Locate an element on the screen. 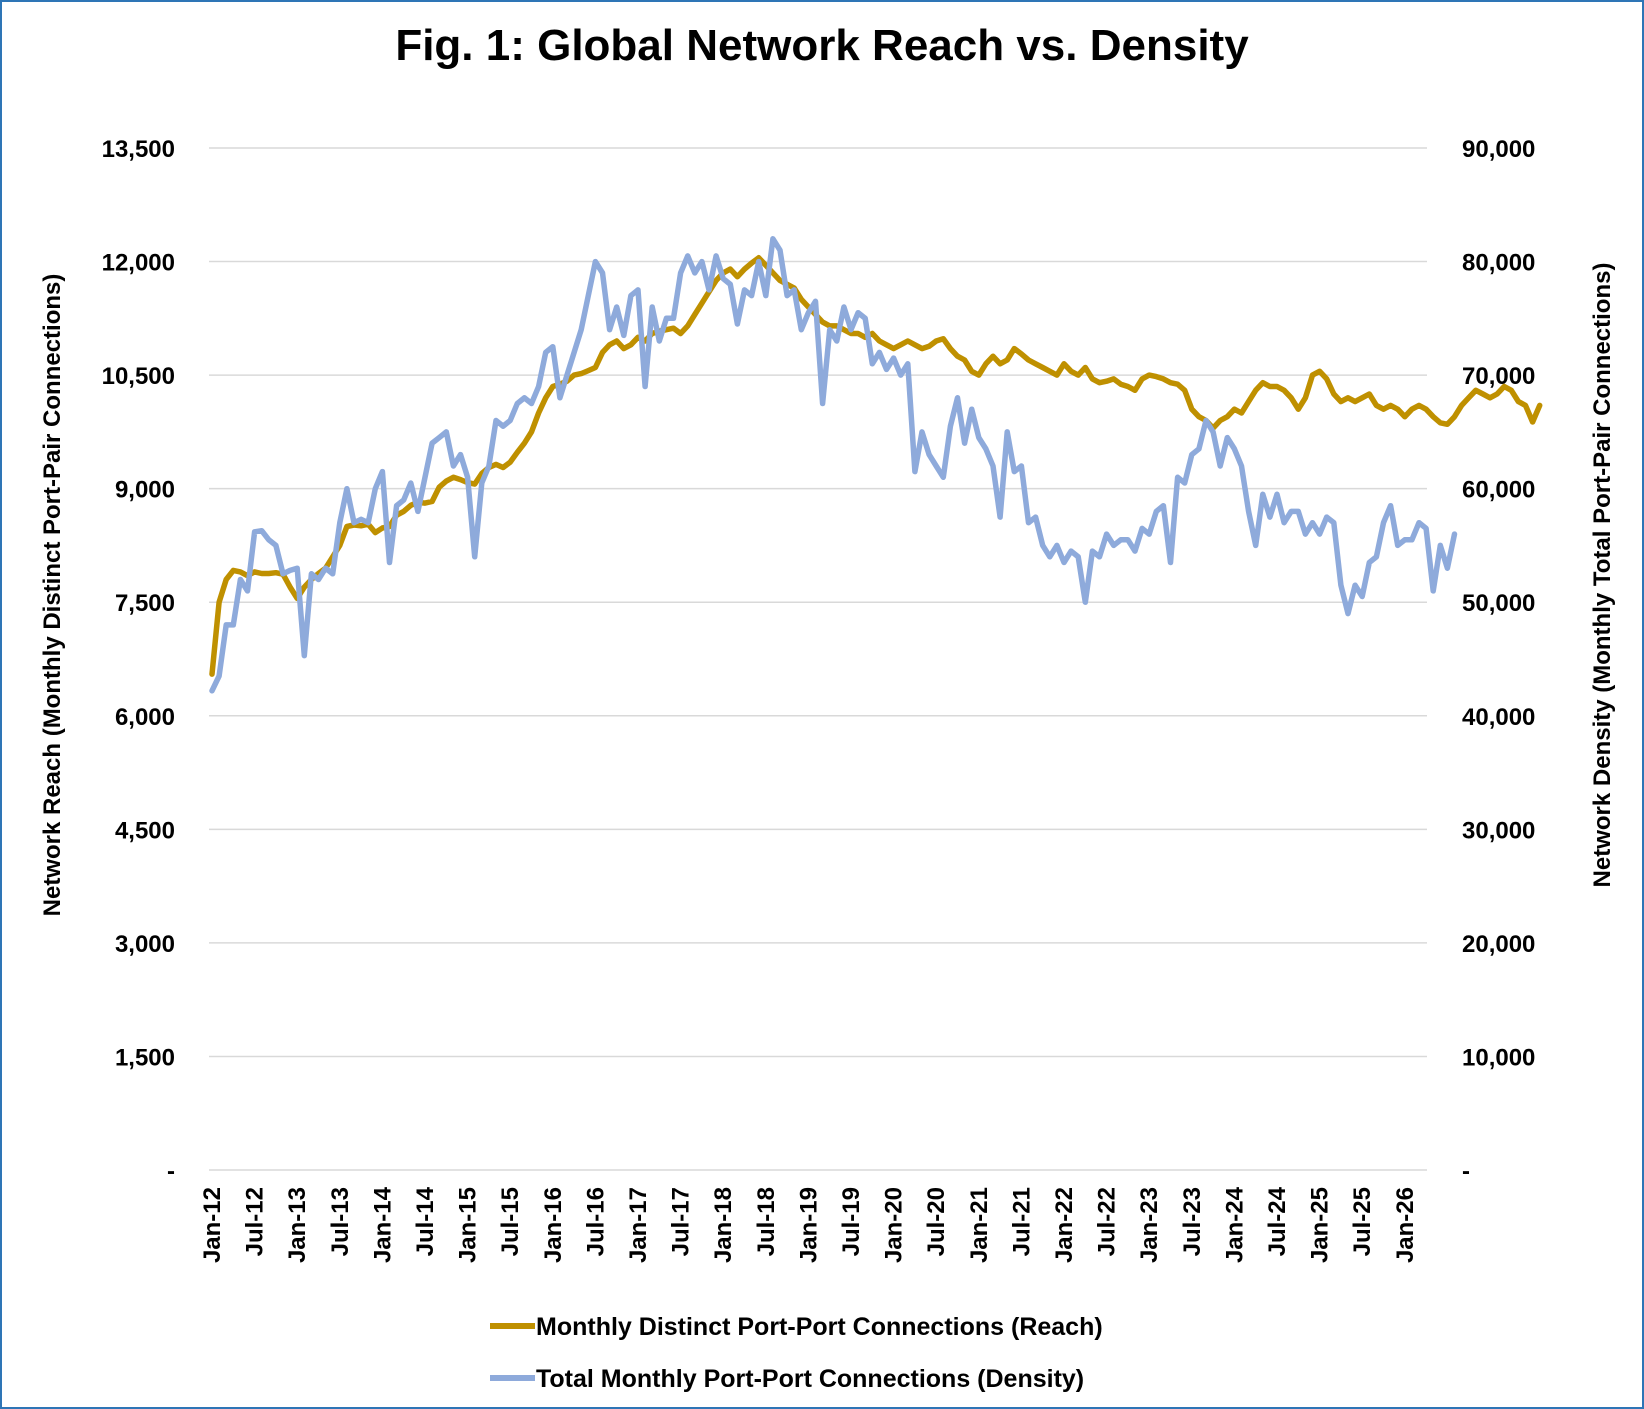 The height and width of the screenshot is (1409, 1644). x-tick-label: Jul-13 is located at coordinates (340, 1221).